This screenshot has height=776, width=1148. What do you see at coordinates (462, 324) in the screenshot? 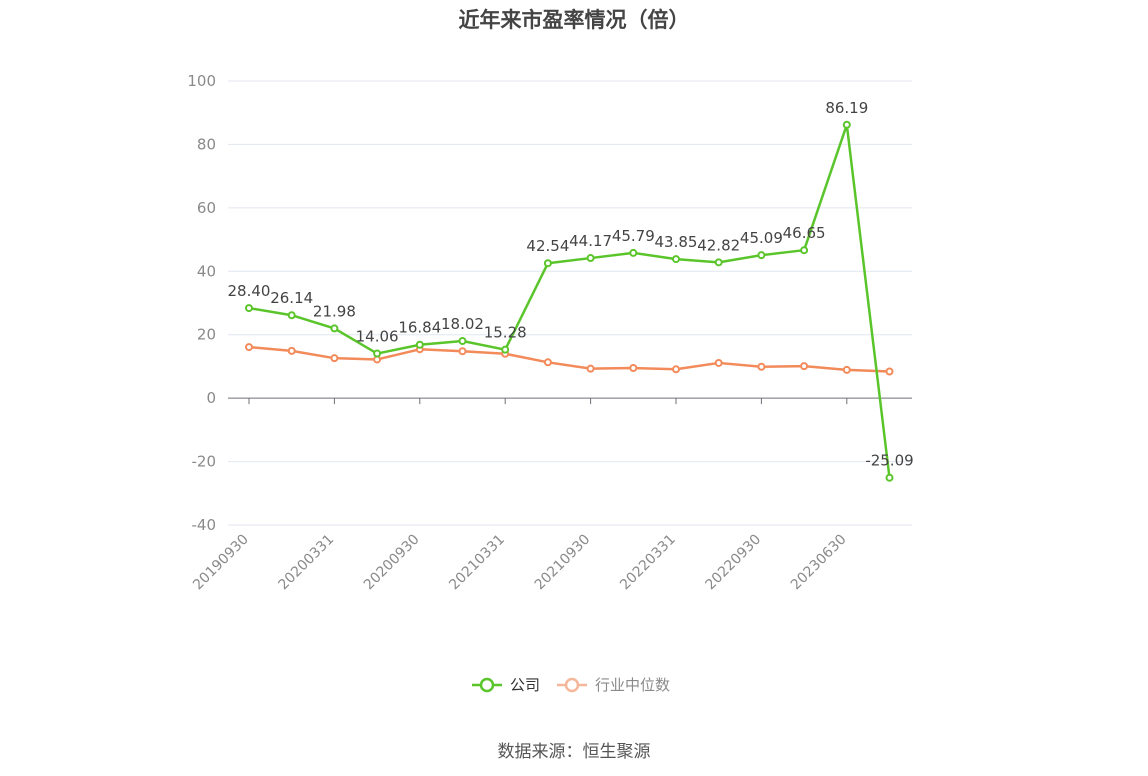
I see `data-label: 18.02` at bounding box center [462, 324].